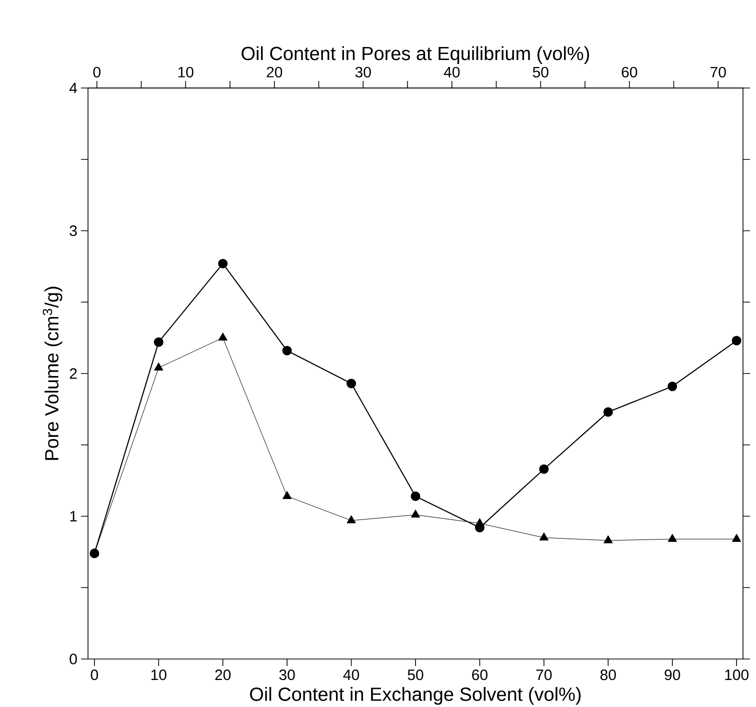 Image resolution: width=756 pixels, height=707 pixels. Describe the element at coordinates (540, 72) in the screenshot. I see `x2-tick-label: 50` at that location.